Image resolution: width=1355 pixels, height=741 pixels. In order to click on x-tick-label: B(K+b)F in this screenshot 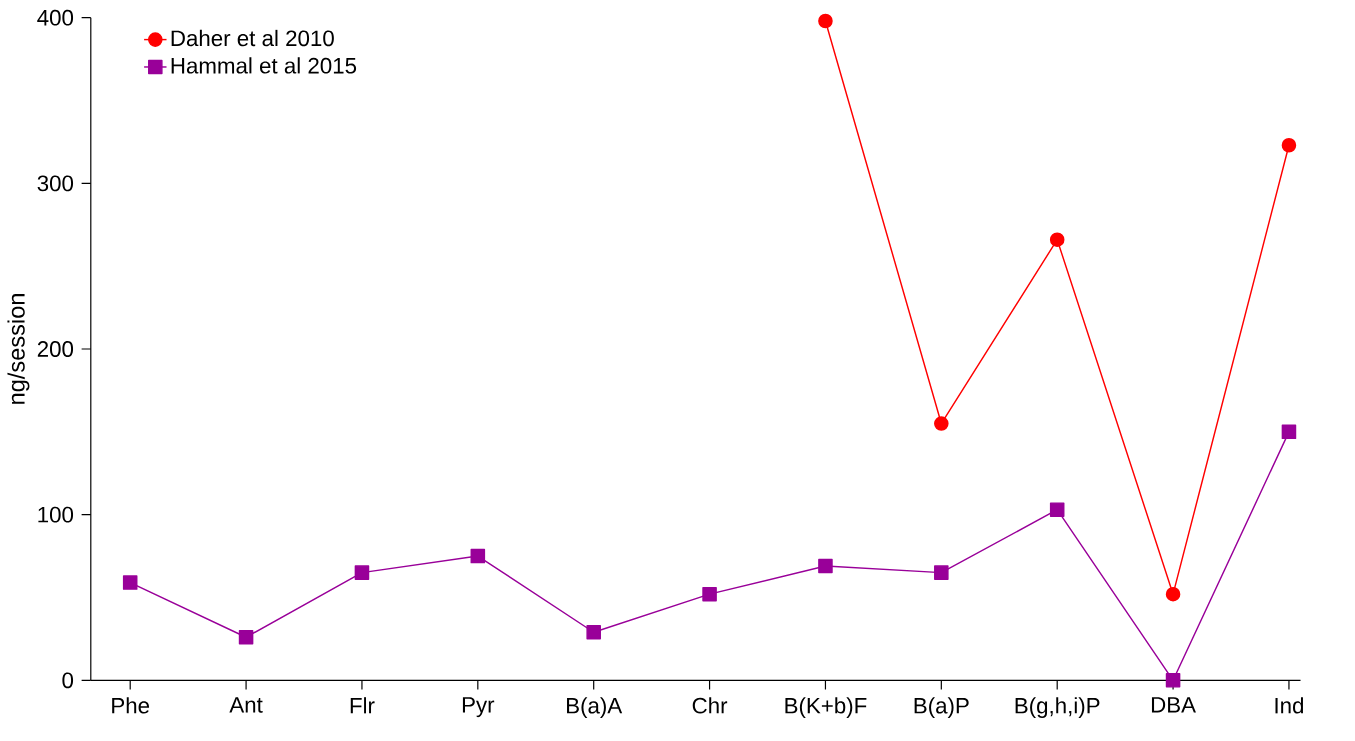, I will do `click(826, 707)`.